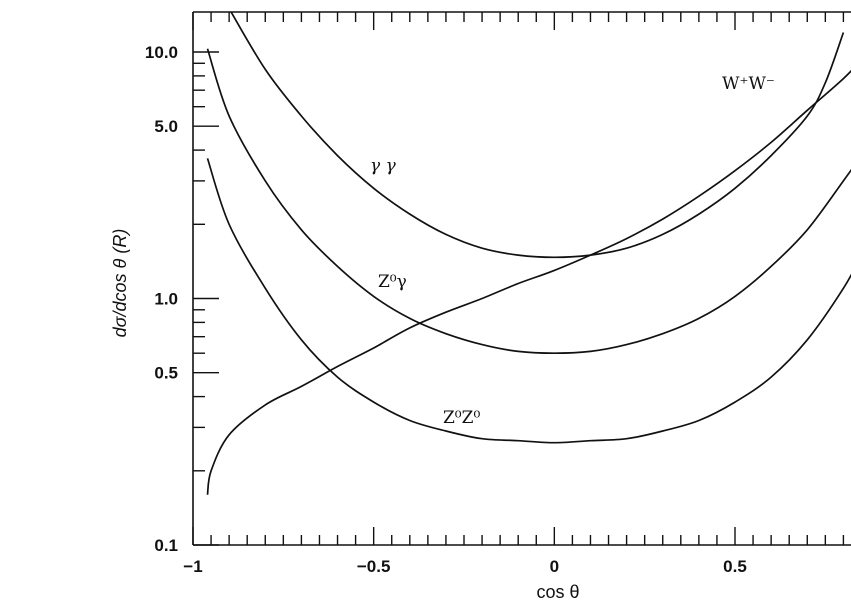 The height and width of the screenshot is (607, 851). I want to click on y-tick-label: 0.1, so click(166, 545).